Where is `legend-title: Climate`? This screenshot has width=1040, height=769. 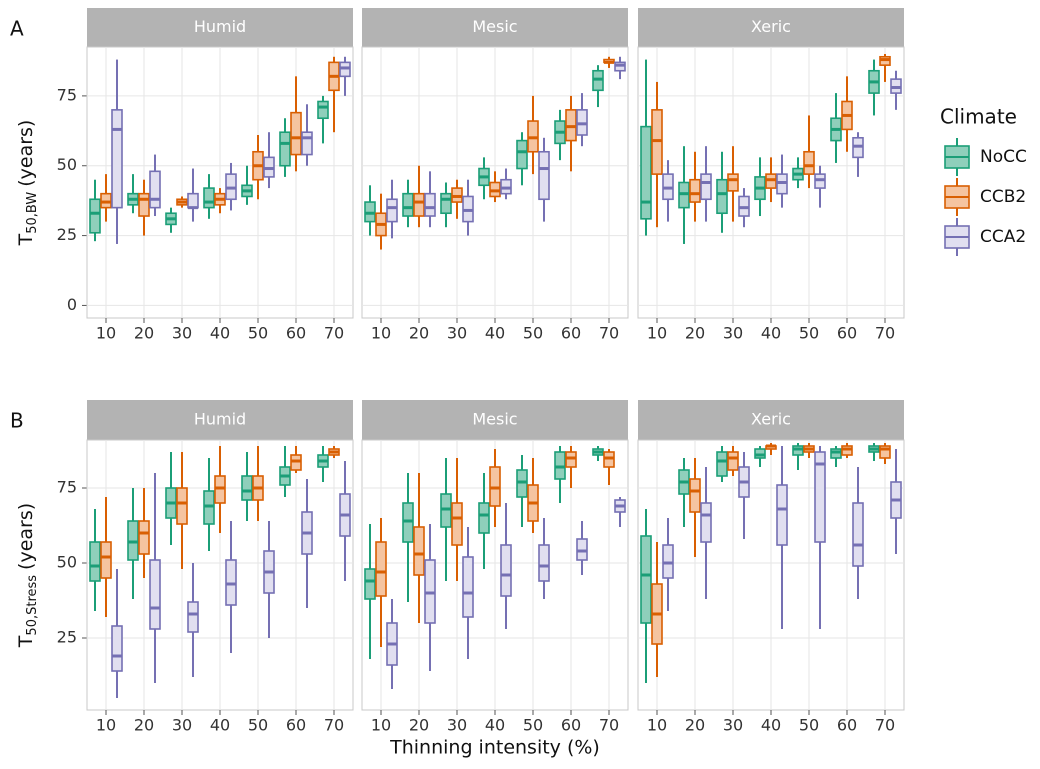 legend-title: Climate is located at coordinates (978, 117).